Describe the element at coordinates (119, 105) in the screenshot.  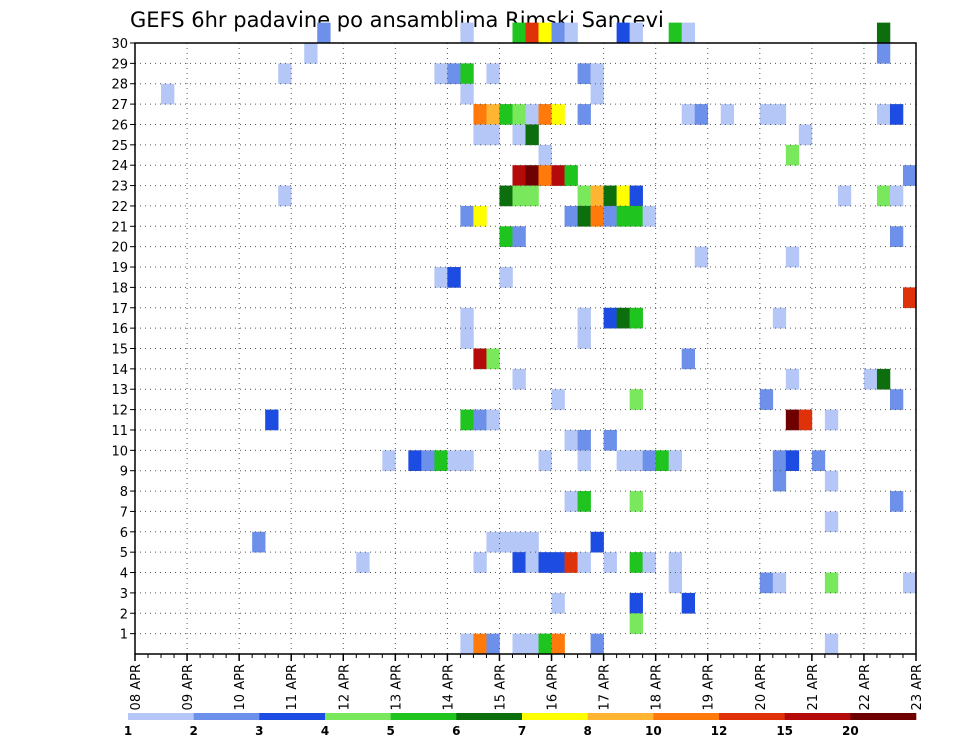
I see `y-tick-label: 27` at that location.